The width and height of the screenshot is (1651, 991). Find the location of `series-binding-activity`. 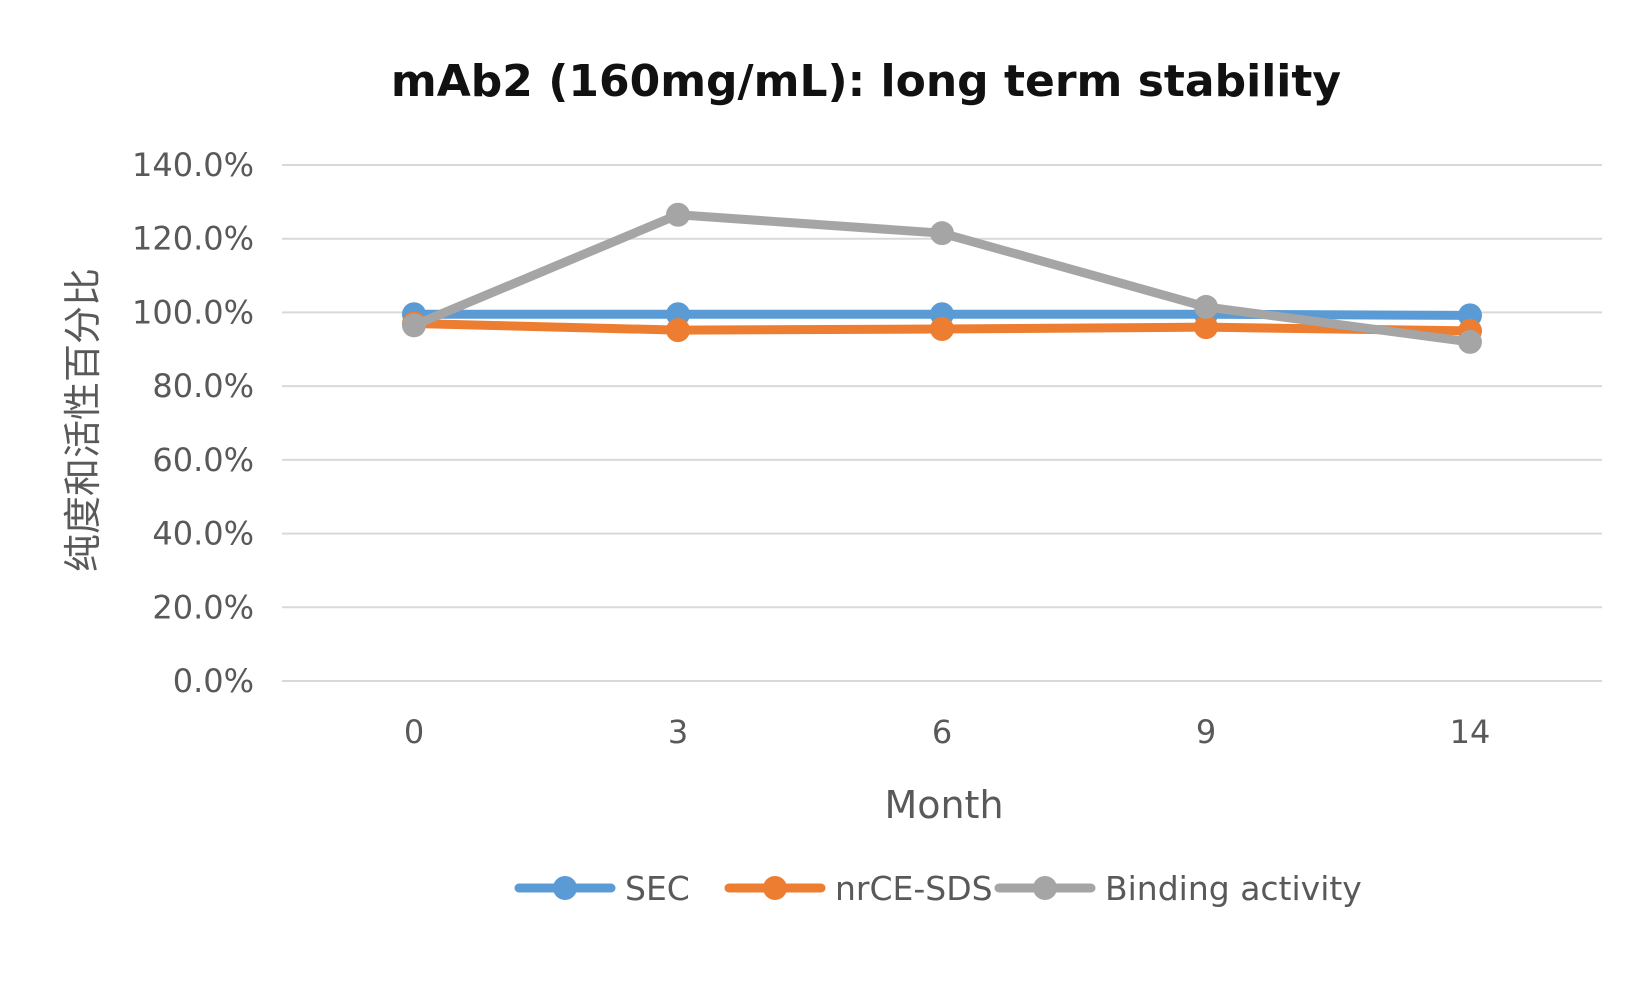

series-binding-activity is located at coordinates (942, 278).